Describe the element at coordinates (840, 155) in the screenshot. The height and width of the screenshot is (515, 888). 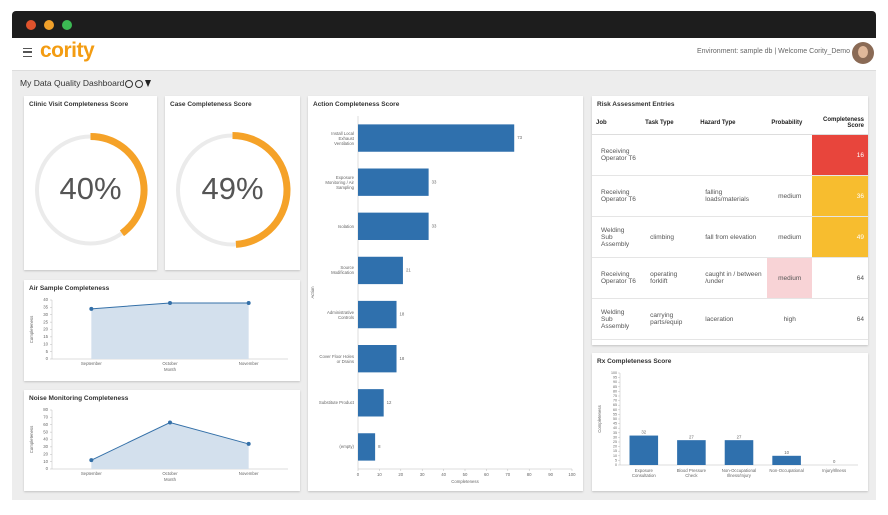
I see `table-cell: 16` at that location.